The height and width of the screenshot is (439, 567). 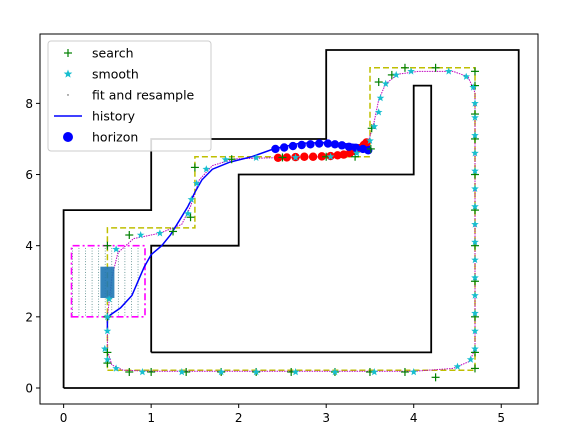 What do you see at coordinates (304, 157) in the screenshot?
I see `horizon-predicted-point` at bounding box center [304, 157].